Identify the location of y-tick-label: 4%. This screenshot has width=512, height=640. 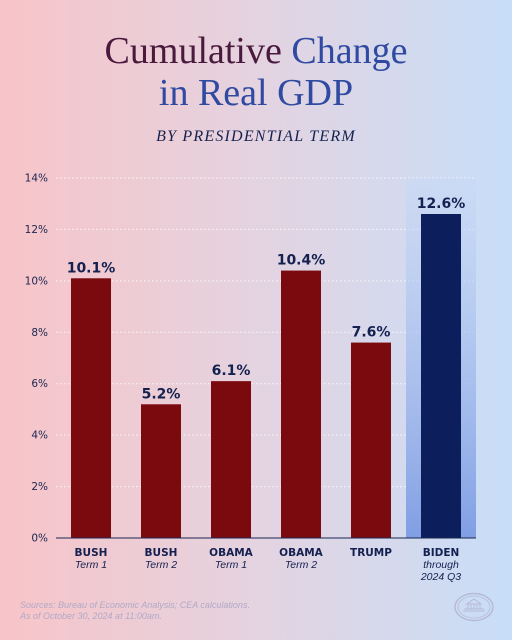
(39, 436).